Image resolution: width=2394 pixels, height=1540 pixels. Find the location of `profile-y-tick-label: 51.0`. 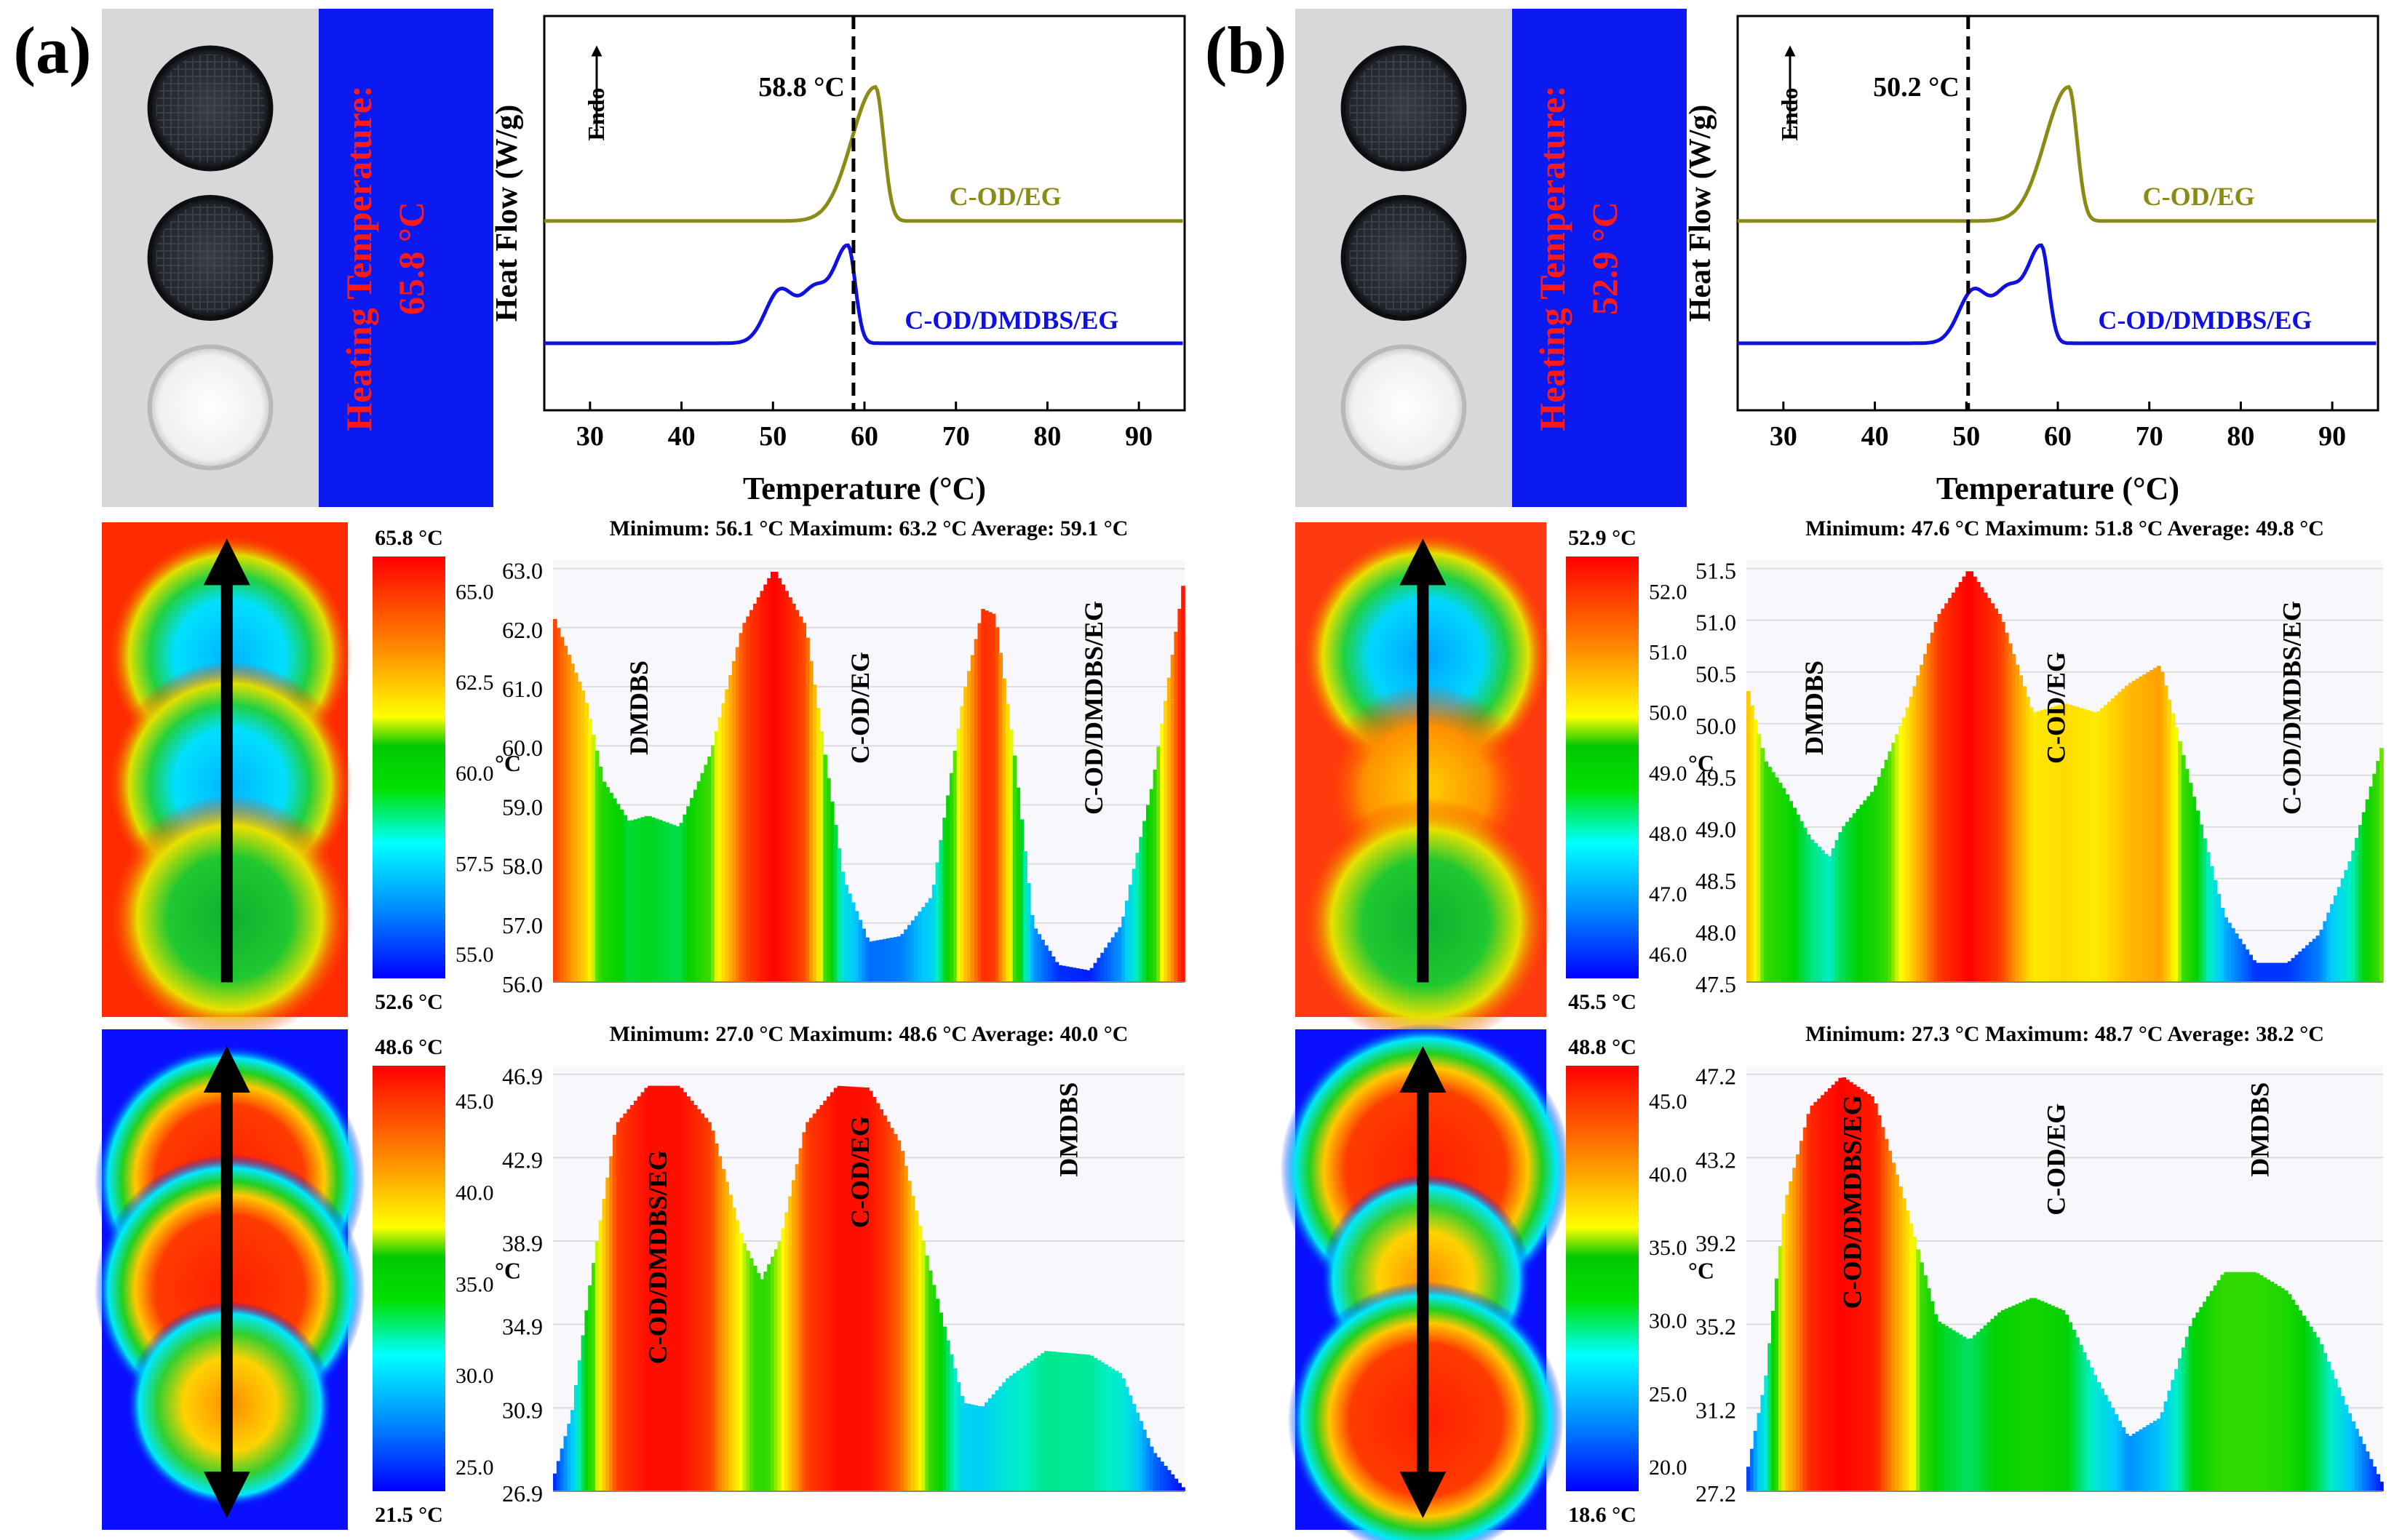

profile-y-tick-label: 51.0 is located at coordinates (1716, 623).